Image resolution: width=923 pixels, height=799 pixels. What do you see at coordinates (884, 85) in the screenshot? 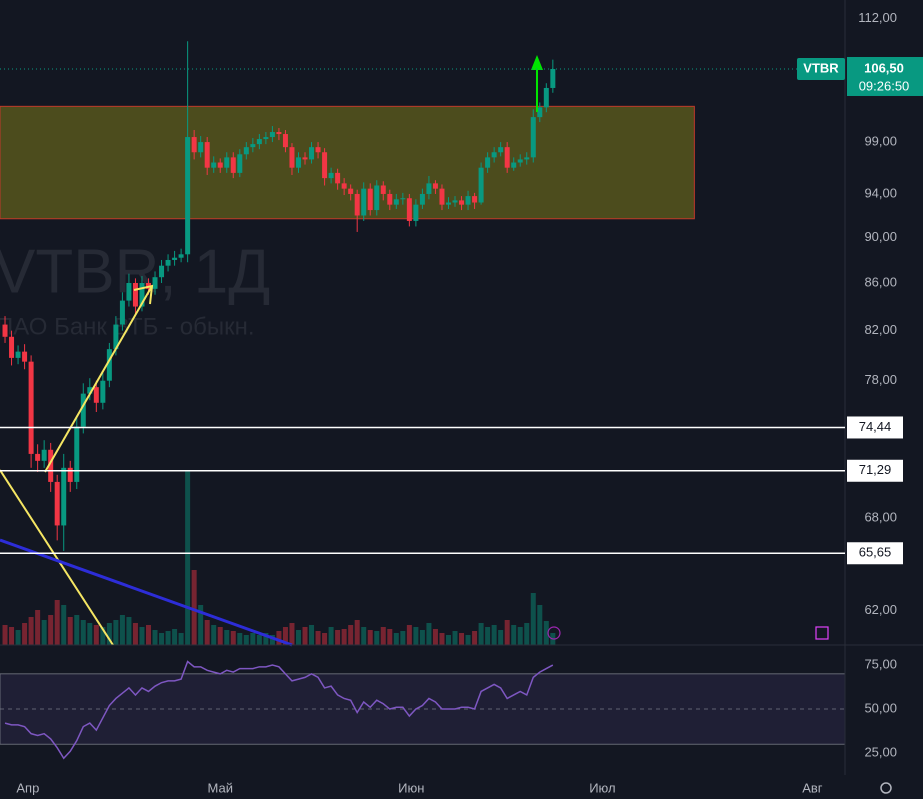
I see `countdown-label: 09:26:50` at bounding box center [884, 85].